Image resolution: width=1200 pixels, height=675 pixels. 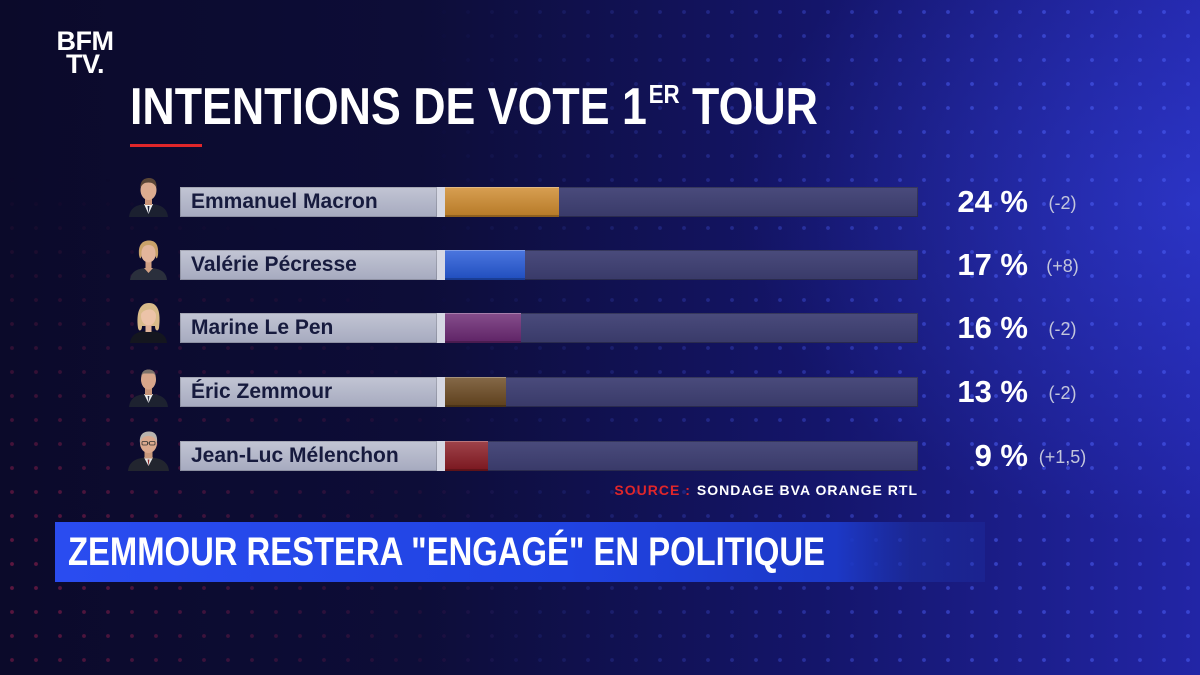 What do you see at coordinates (1062, 266) in the screenshot?
I see `change-label: (+8)` at bounding box center [1062, 266].